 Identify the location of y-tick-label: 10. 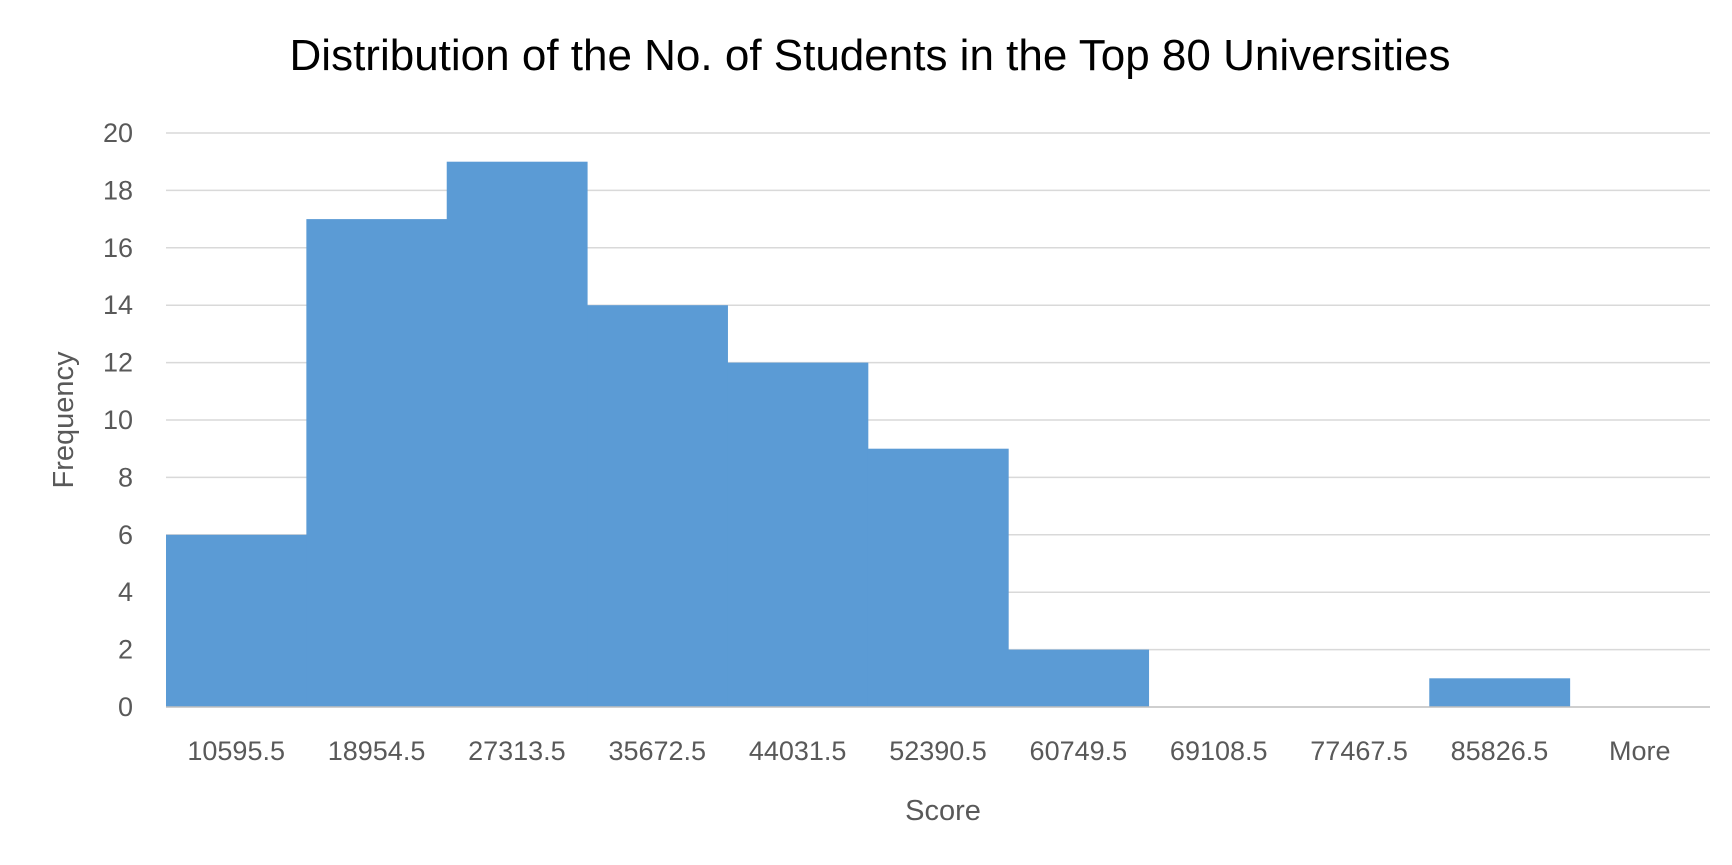
(118, 420).